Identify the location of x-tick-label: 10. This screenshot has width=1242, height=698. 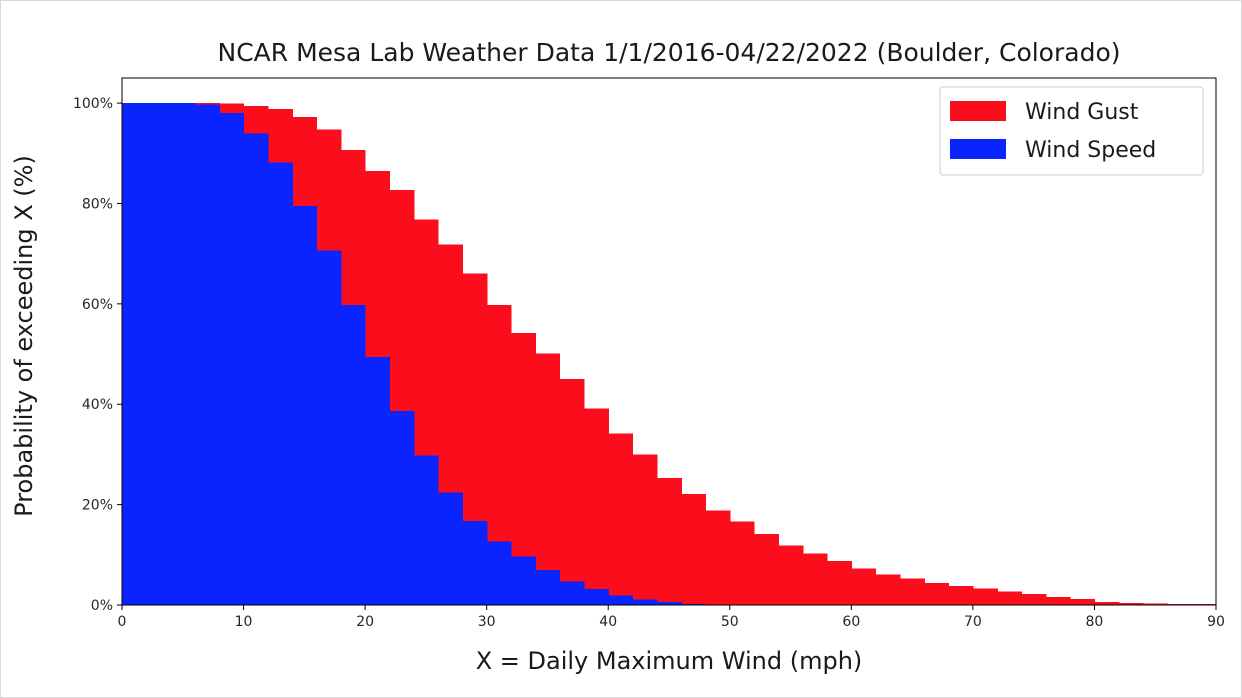
(244, 622).